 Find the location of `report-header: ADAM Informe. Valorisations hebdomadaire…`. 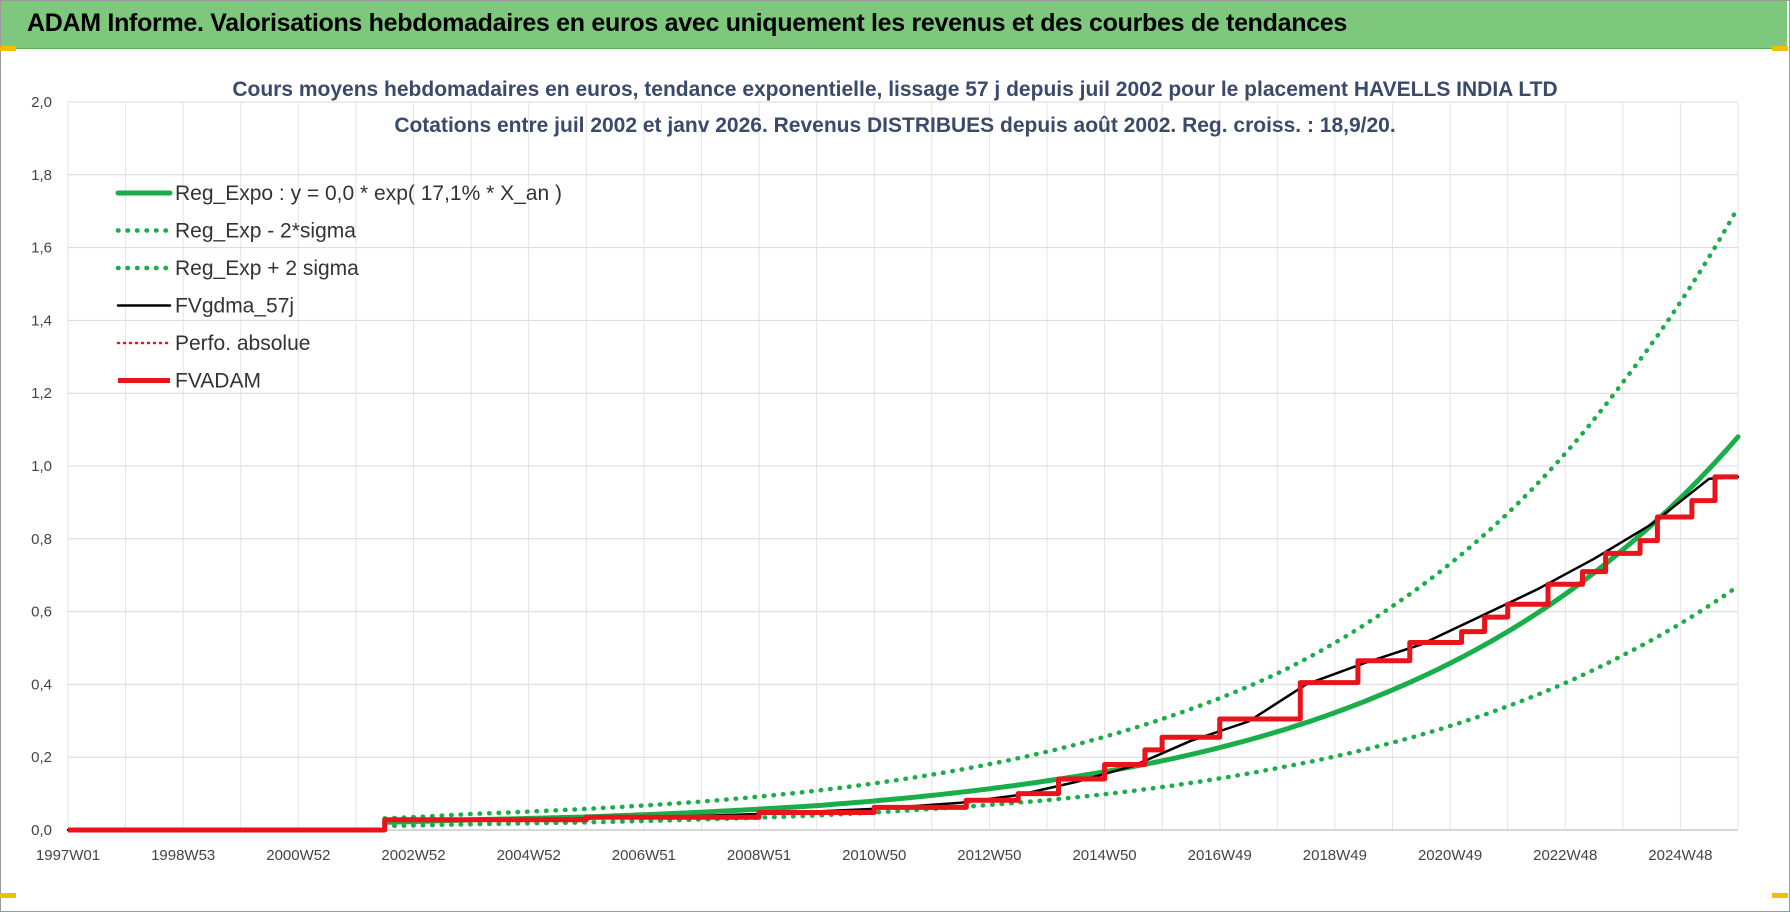

report-header: ADAM Informe. Valorisations hebdomadaire… is located at coordinates (894, 25).